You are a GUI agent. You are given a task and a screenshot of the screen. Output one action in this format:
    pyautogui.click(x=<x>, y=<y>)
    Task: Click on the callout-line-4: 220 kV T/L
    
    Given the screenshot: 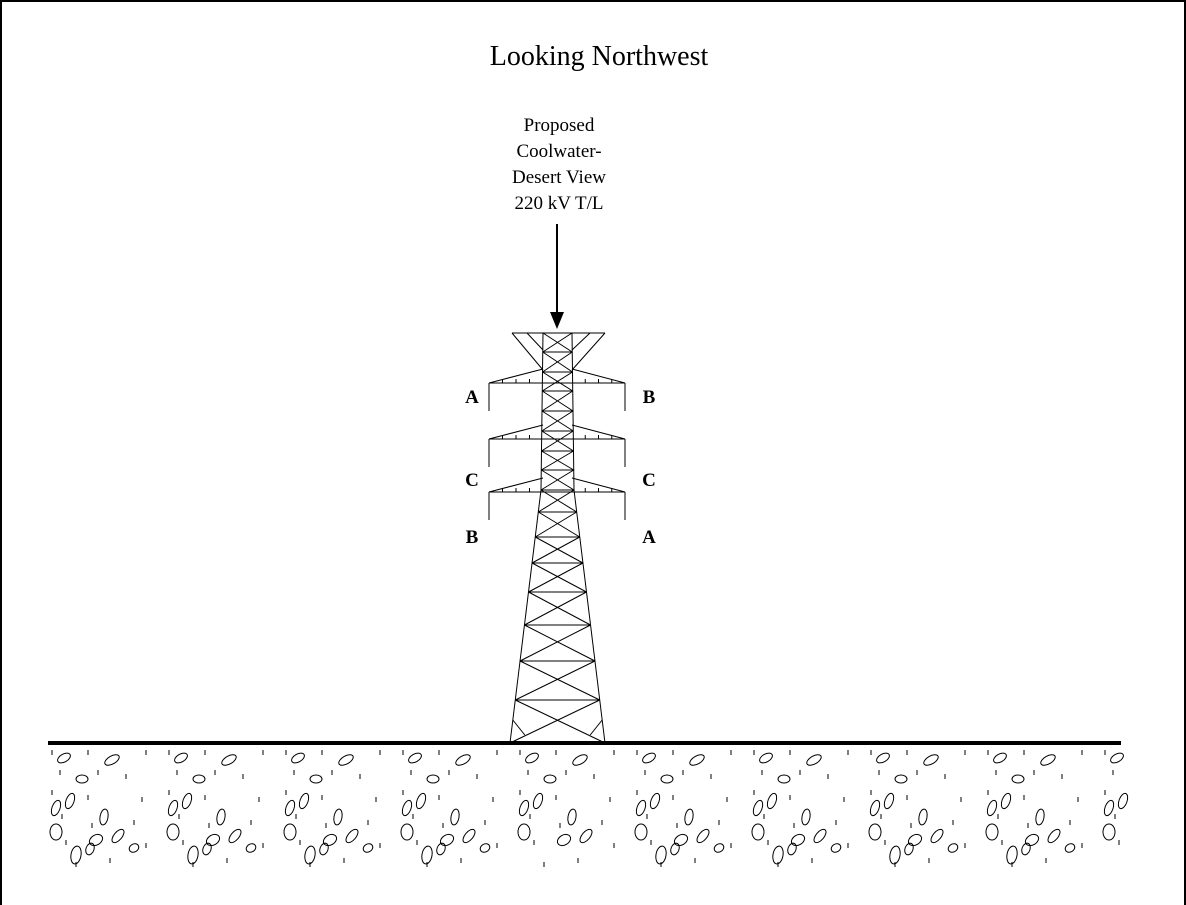 What is the action you would take?
    pyautogui.click(x=558, y=203)
    